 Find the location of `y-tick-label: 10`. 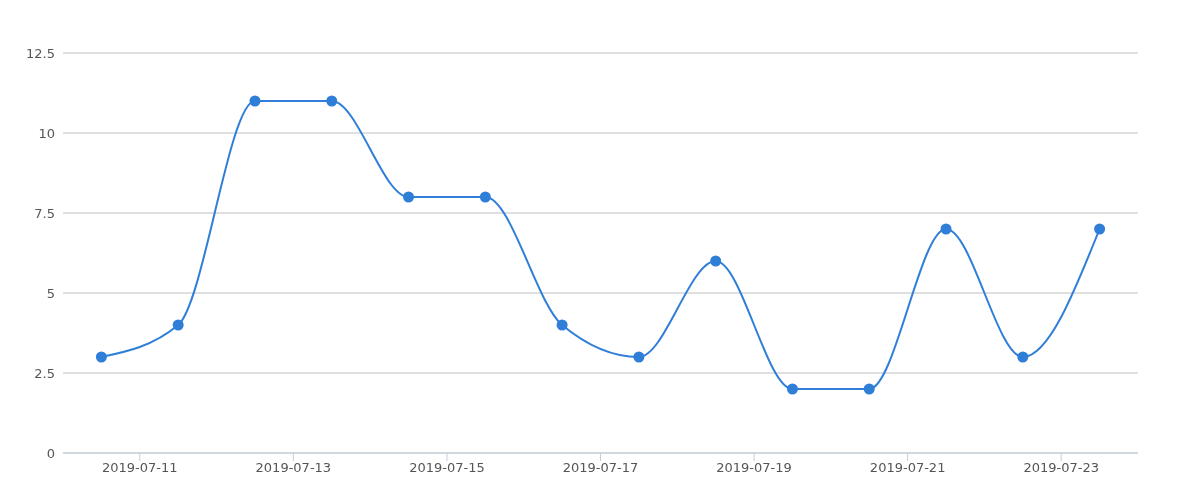

y-tick-label: 10 is located at coordinates (46, 133).